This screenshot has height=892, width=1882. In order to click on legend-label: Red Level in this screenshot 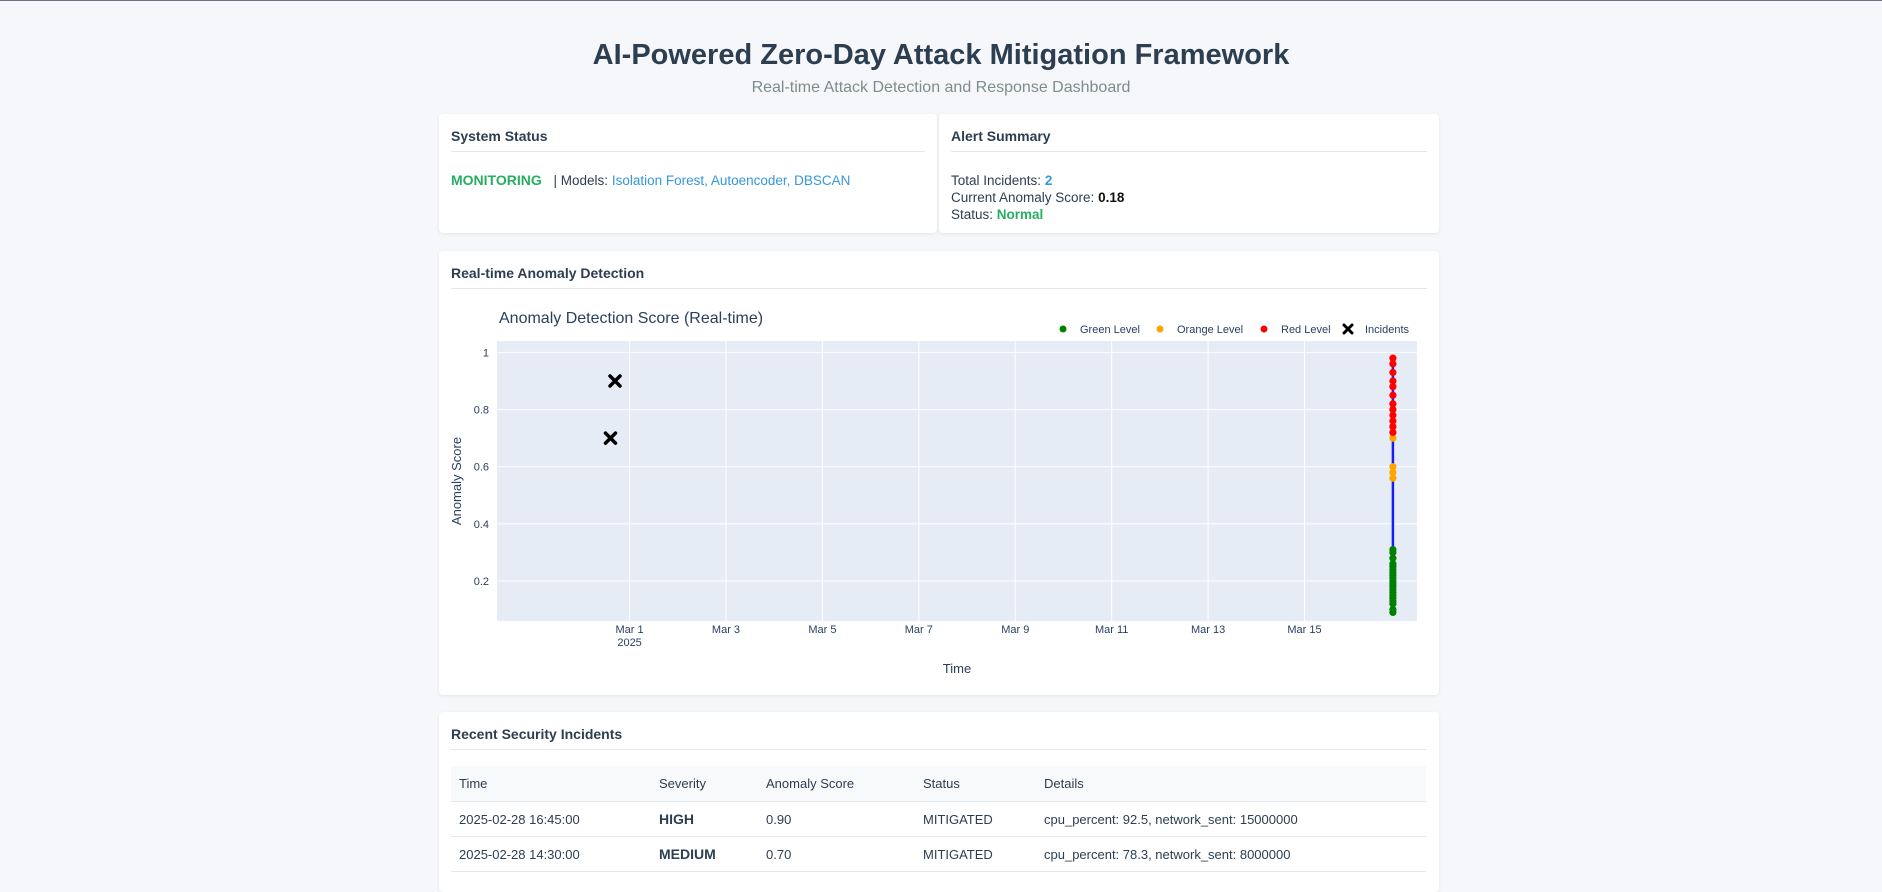, I will do `click(1306, 330)`.